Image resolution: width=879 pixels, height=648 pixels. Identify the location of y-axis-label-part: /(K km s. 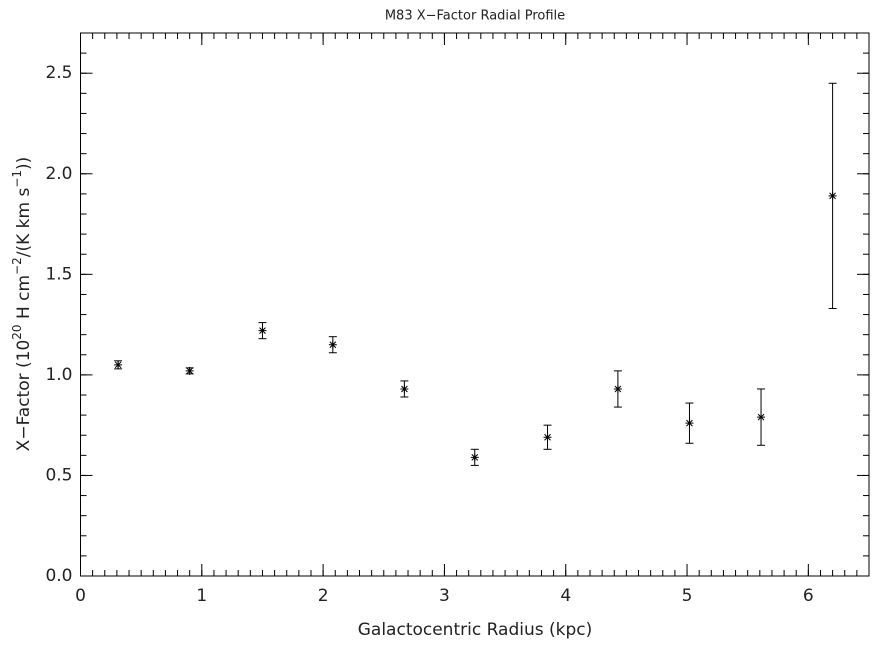
(24, 223).